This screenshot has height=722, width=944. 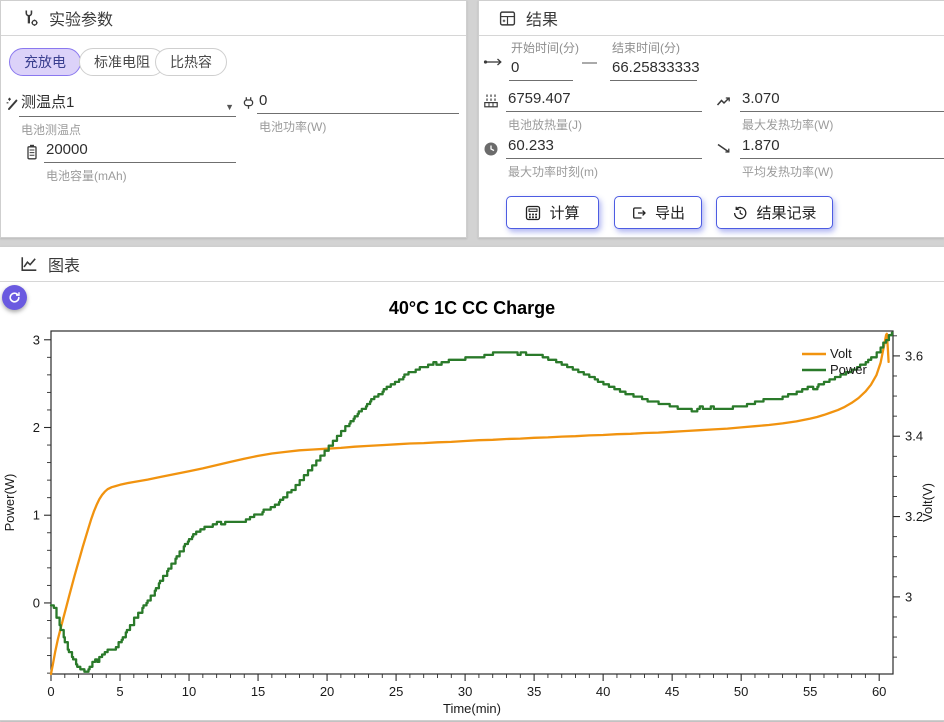 What do you see at coordinates (761, 98) in the screenshot?
I see `max-power-value: 3.070` at bounding box center [761, 98].